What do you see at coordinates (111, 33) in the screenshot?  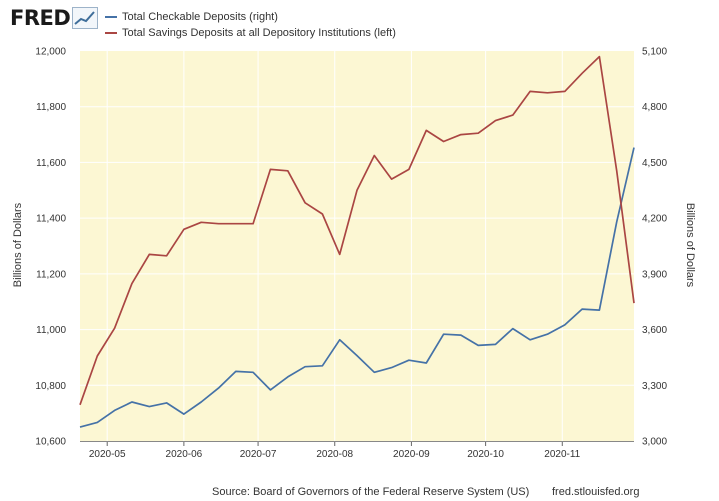 I see `legend-swatch-savings` at bounding box center [111, 33].